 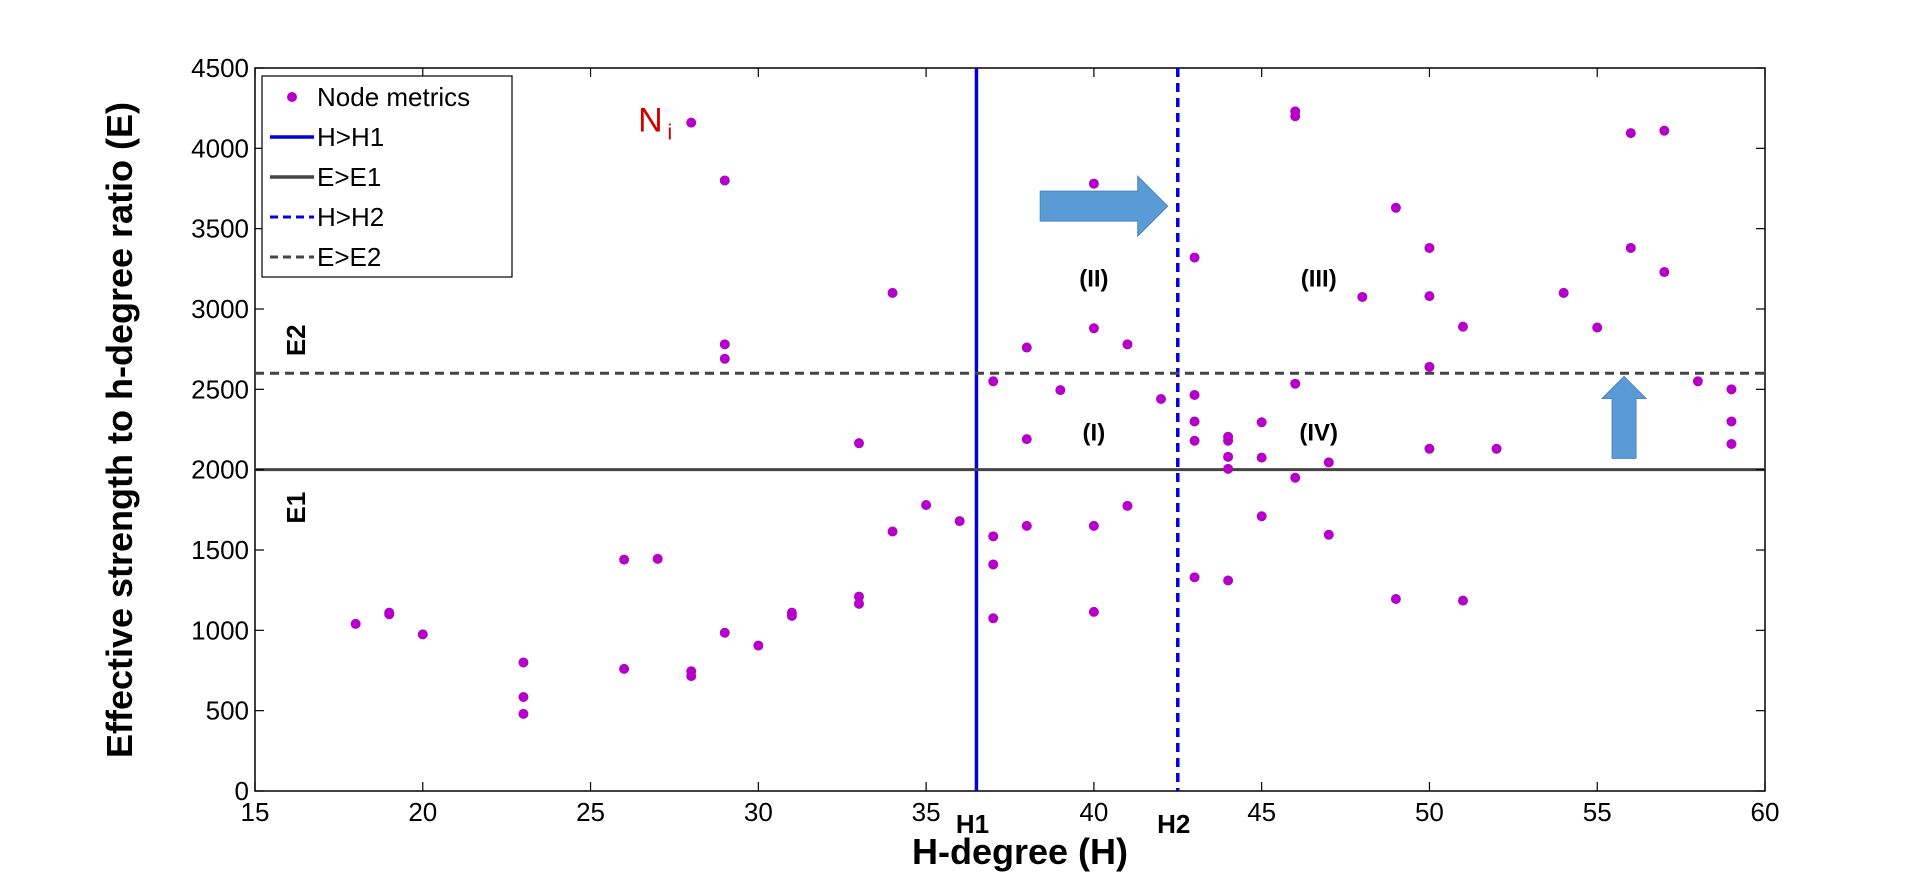 I want to click on x-tick-label-1: 20, so click(x=422, y=812).